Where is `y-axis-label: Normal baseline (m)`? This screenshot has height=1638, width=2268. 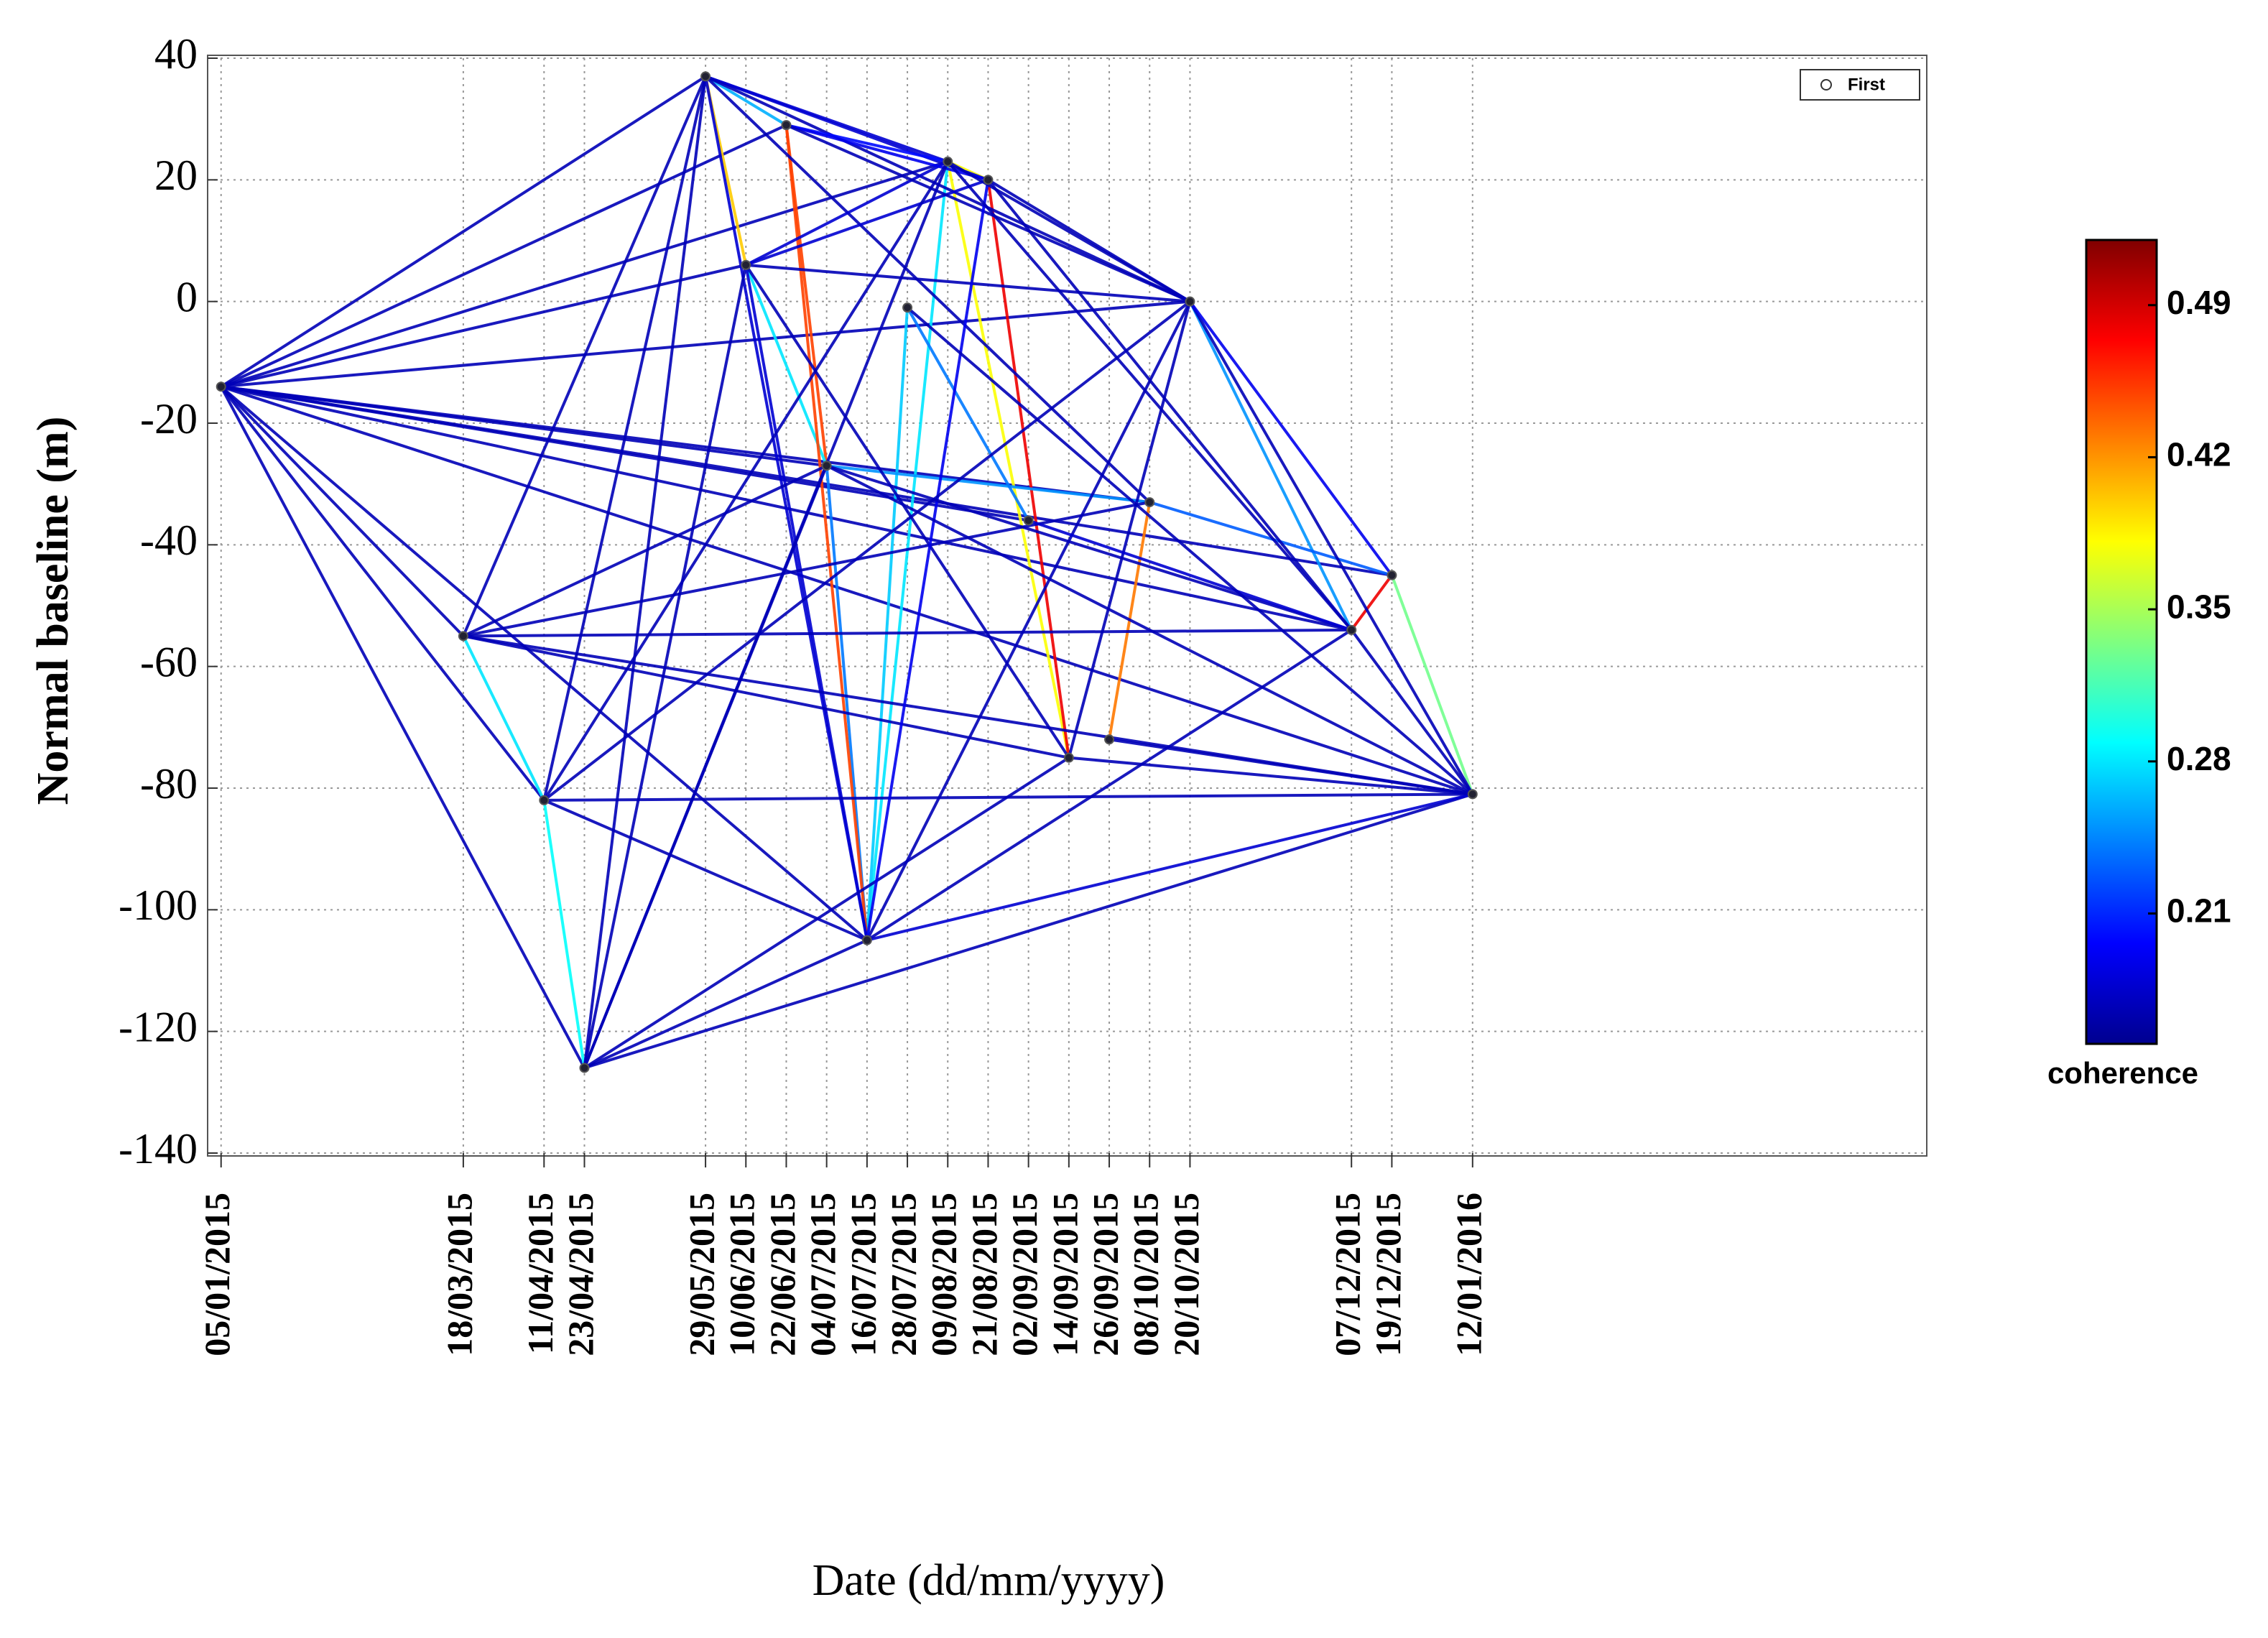
y-axis-label: Normal baseline (m) is located at coordinates (53, 611).